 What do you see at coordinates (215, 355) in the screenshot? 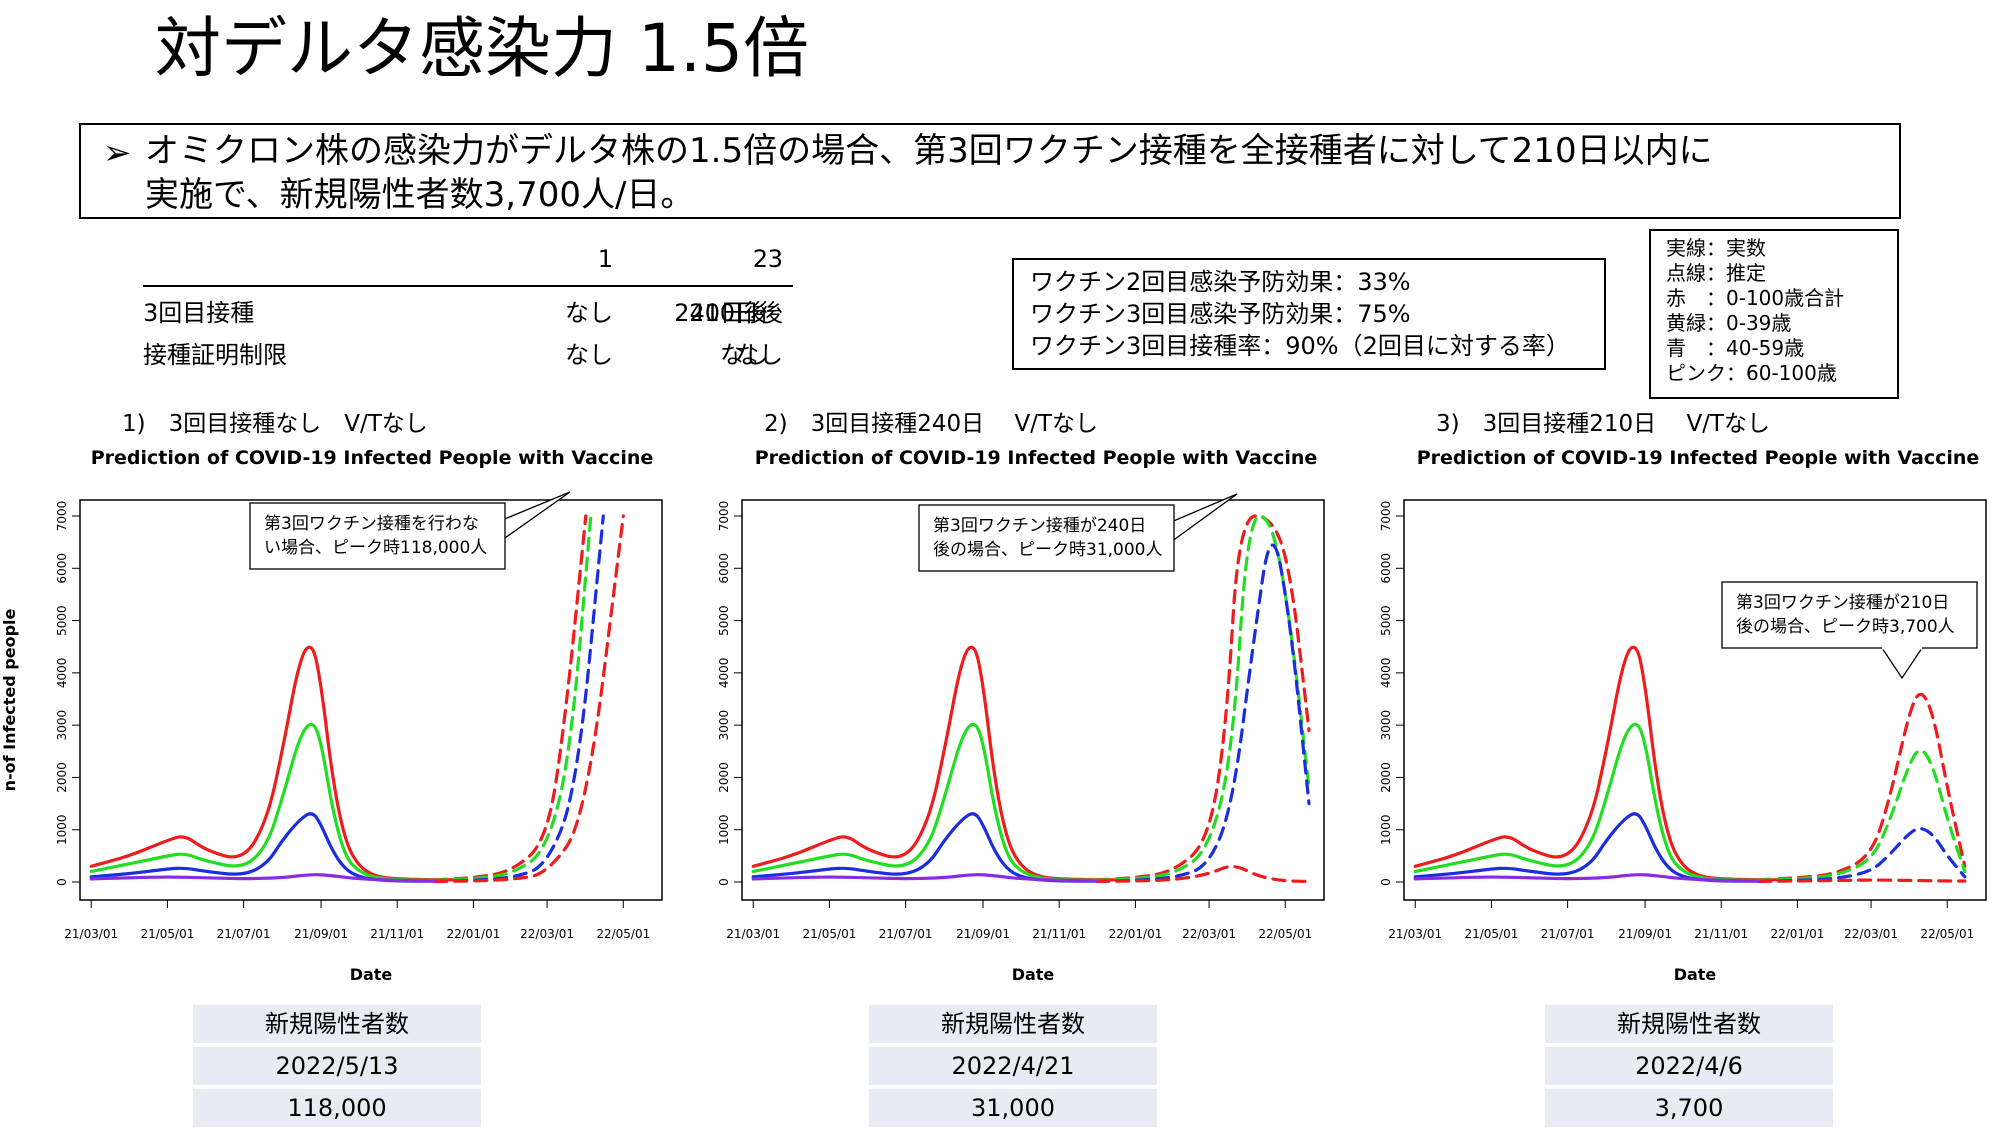
I see `row-label-certificate: 接種証明制限` at bounding box center [215, 355].